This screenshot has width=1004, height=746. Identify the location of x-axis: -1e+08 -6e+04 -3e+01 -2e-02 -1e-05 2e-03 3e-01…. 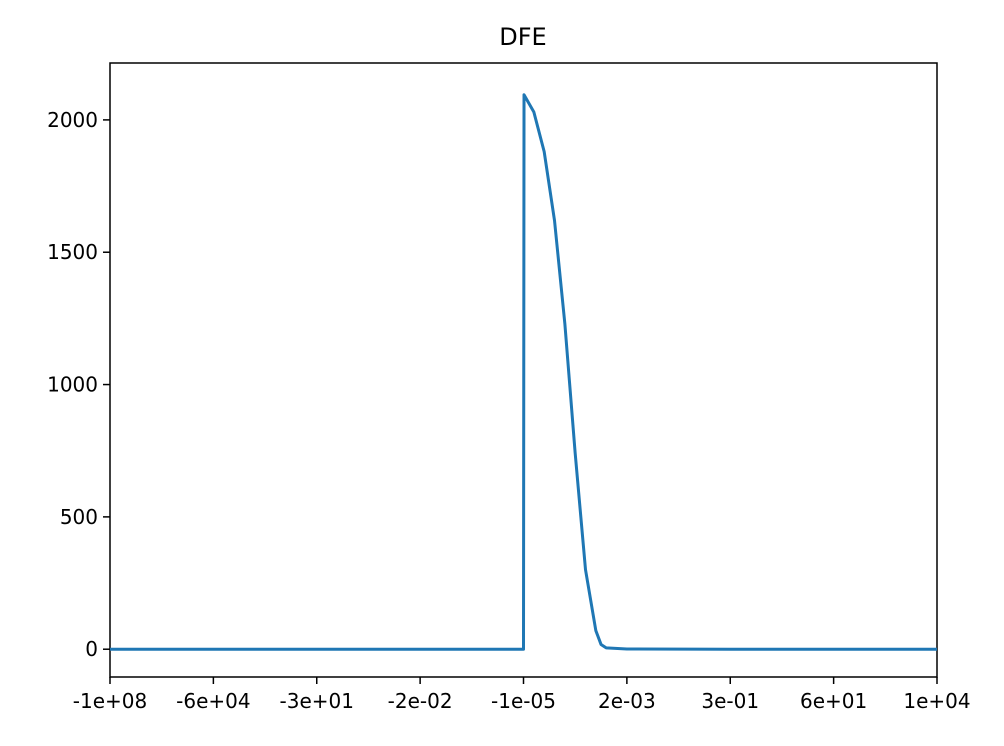
(522, 695).